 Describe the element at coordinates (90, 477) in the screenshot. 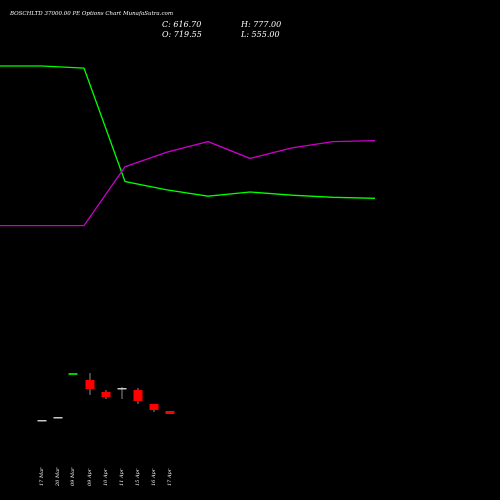

I see `x-tick-label: 09 Apr` at that location.